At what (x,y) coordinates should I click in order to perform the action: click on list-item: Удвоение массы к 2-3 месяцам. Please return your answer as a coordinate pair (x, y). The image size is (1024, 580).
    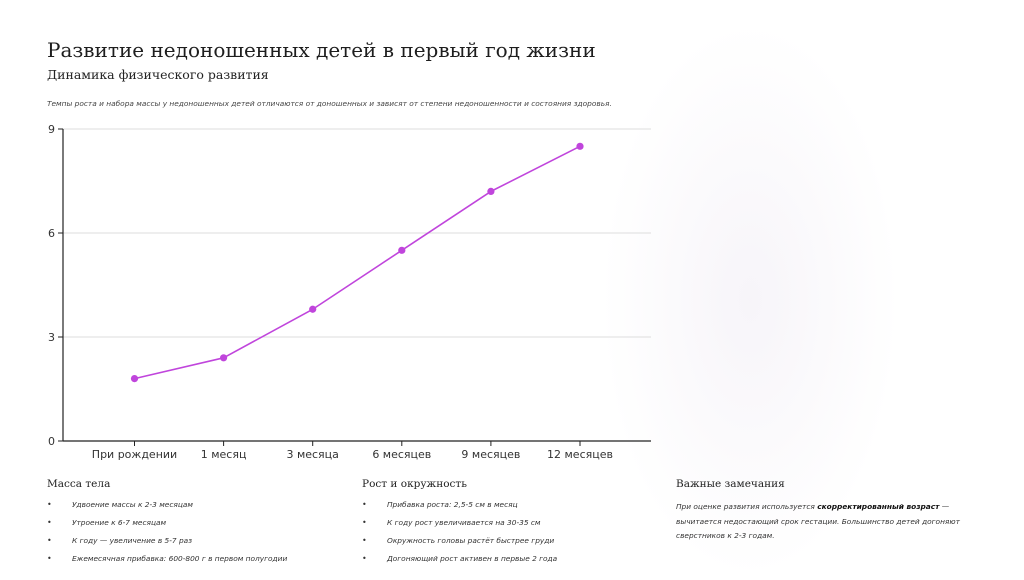
    Looking at the image, I should click on (167, 509).